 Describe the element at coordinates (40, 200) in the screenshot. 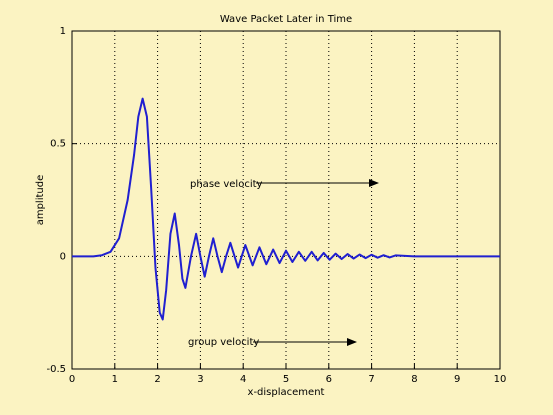

I see `y-axis-label: amplitude` at that location.